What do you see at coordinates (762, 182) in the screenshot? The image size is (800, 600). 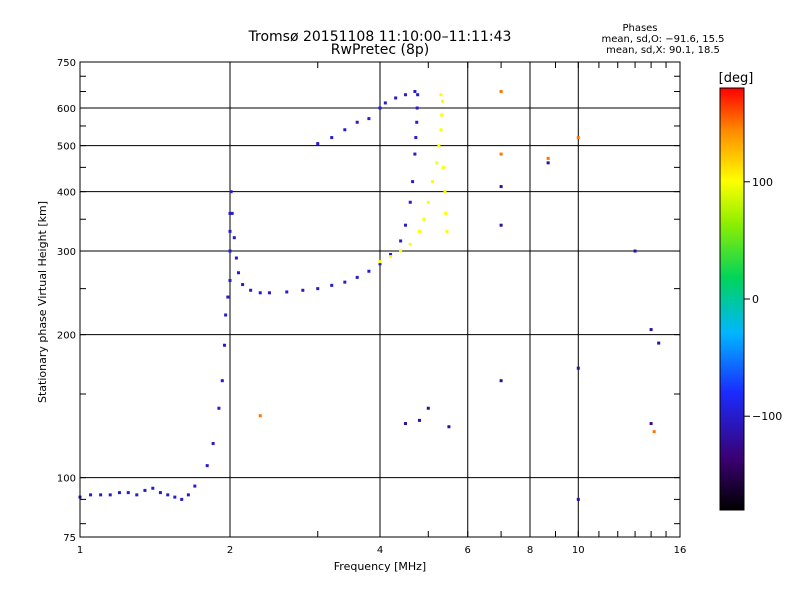 I see `colorbar-tick-label: 100` at bounding box center [762, 182].